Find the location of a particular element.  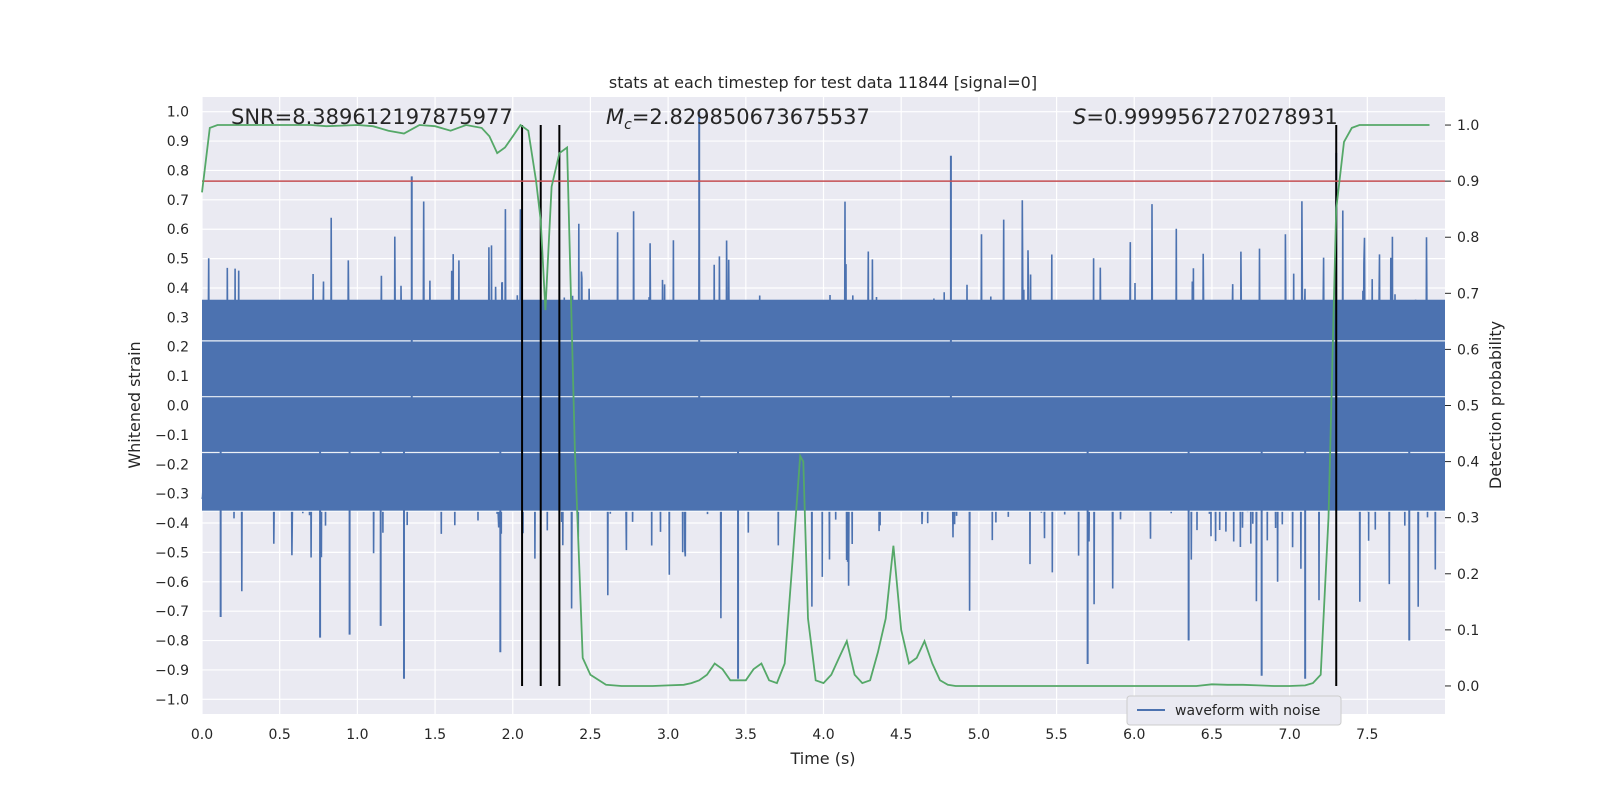

x-tick-label: 5.5 is located at coordinates (1056, 735).